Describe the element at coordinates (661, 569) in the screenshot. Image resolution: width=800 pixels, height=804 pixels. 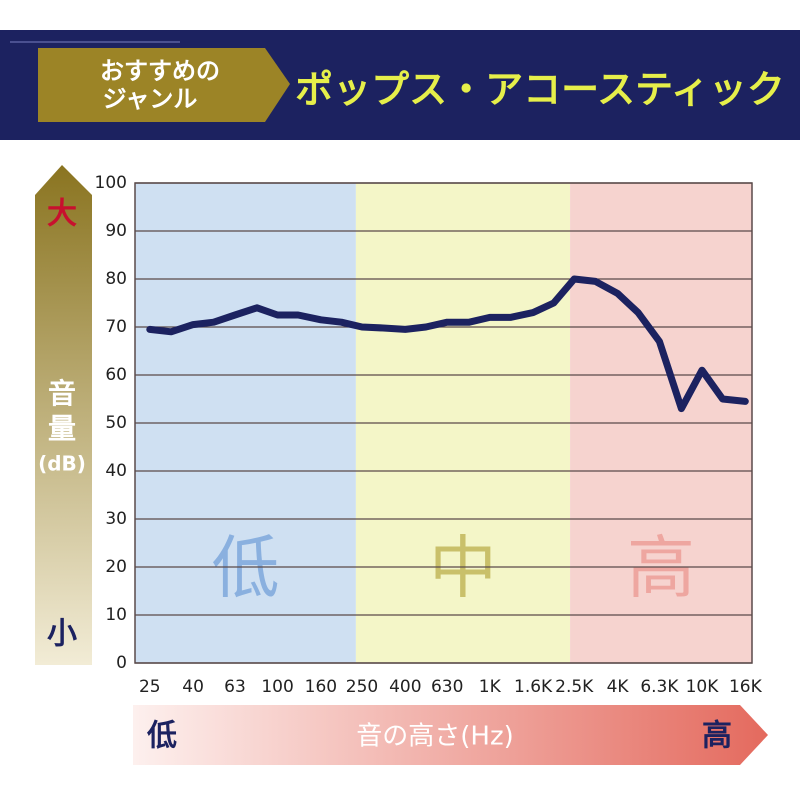
I see `band-label: 高` at that location.